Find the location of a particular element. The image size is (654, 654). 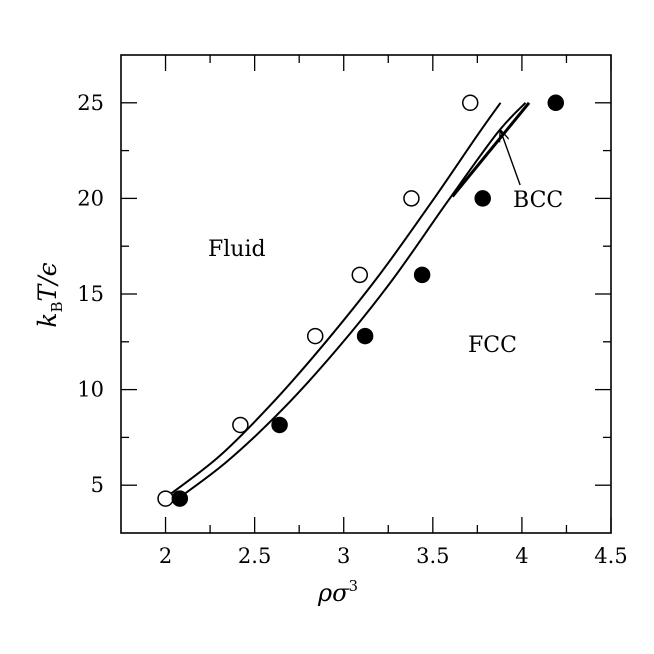

y-axis-label-sub: B is located at coordinates (57, 306).